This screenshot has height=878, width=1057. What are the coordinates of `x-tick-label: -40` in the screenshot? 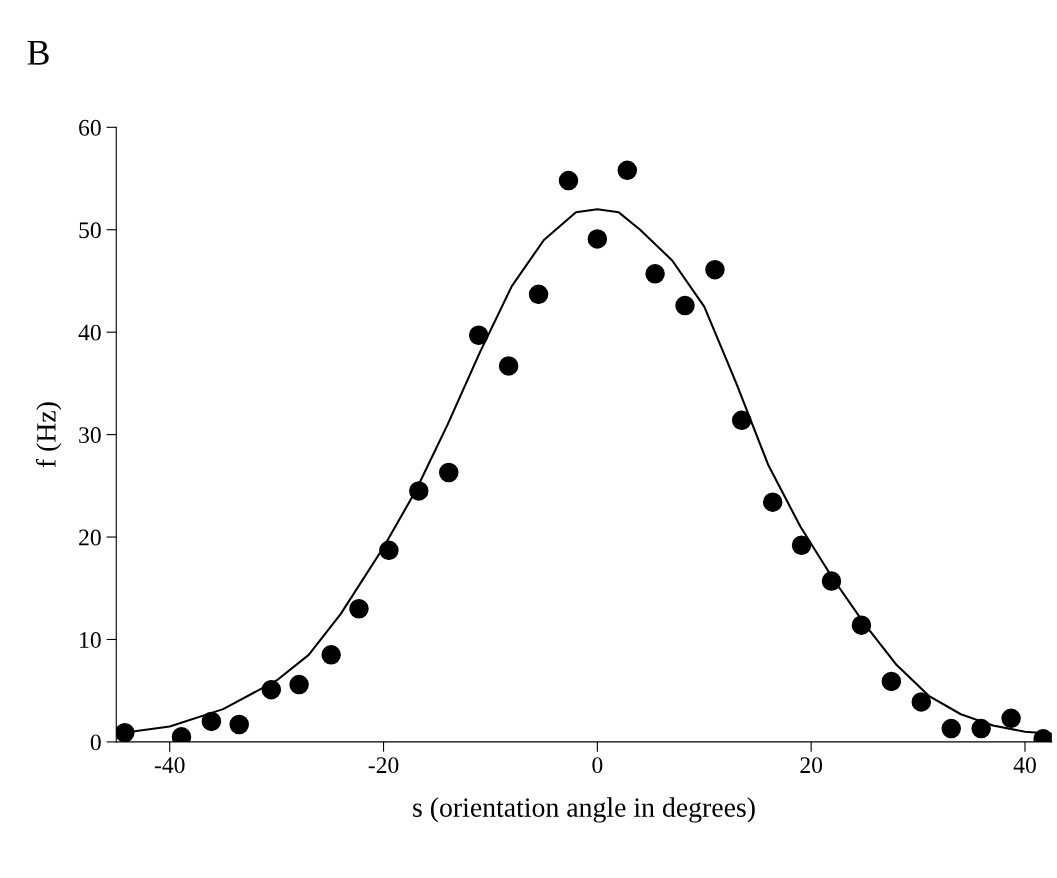 It's located at (169, 765).